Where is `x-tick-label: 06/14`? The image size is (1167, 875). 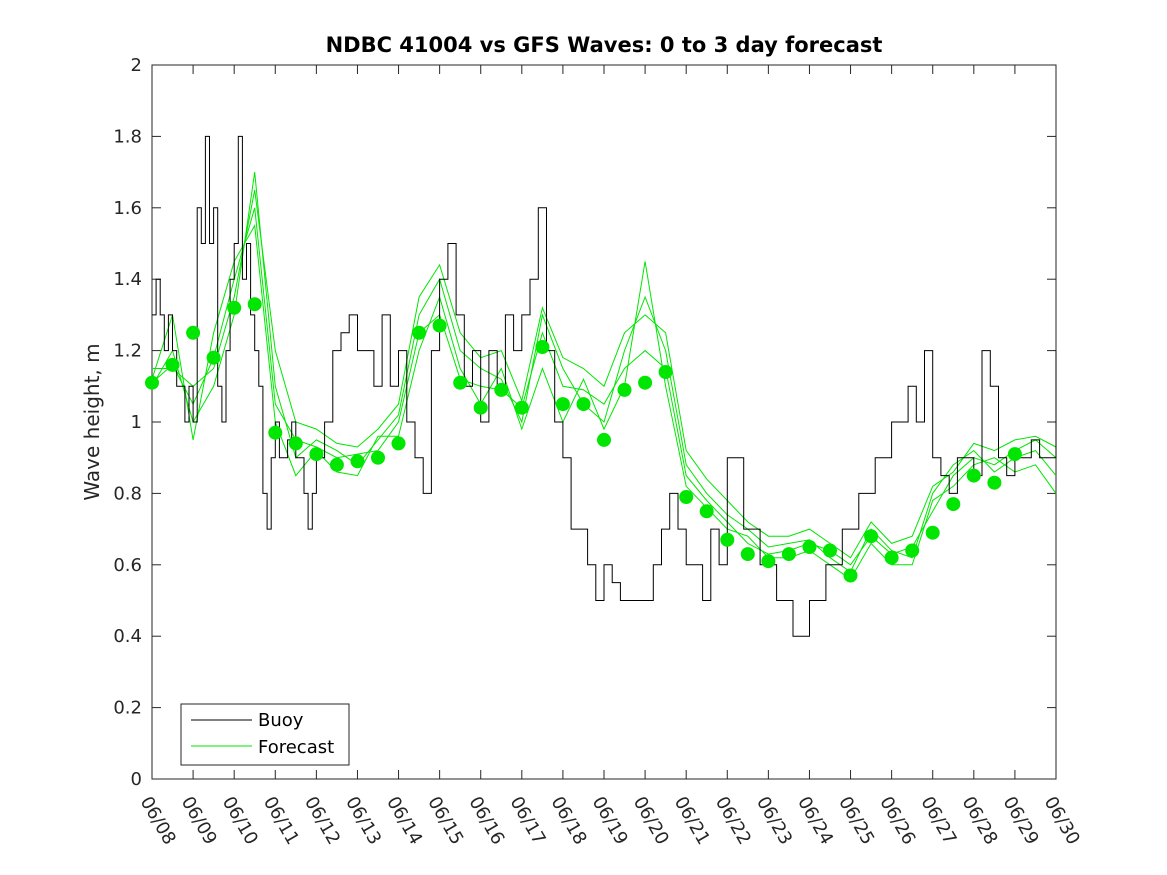 x-tick-label: 06/14 is located at coordinates (404, 820).